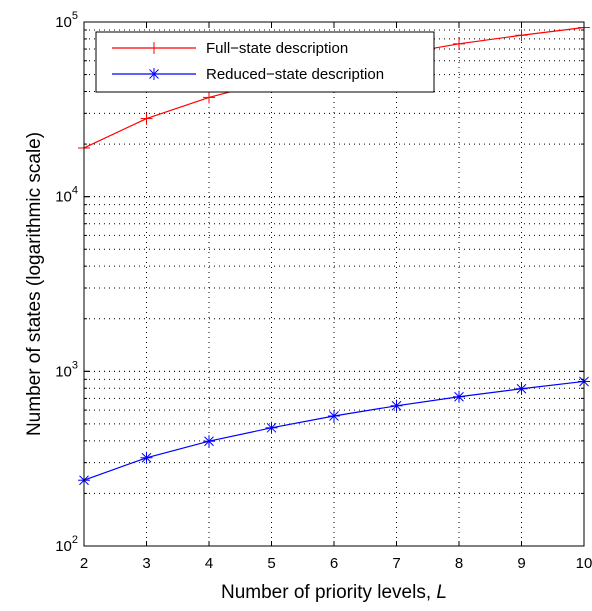 Image resolution: width=592 pixels, height=611 pixels. What do you see at coordinates (75, 16) in the screenshot?
I see `y-tick-exponent: 5` at bounding box center [75, 16].